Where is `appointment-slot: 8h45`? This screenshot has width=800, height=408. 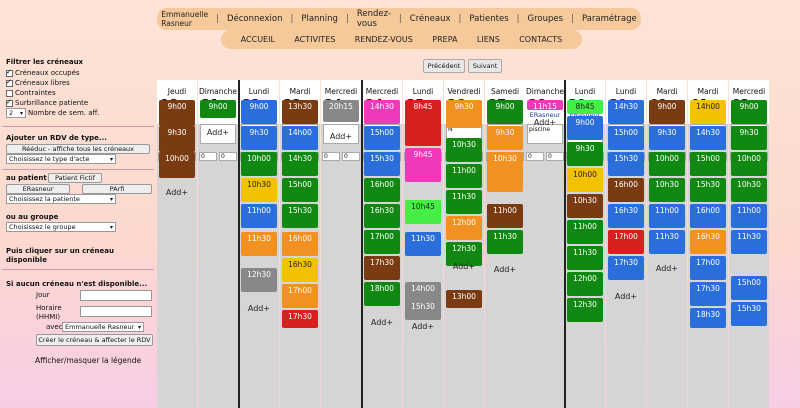
appointment-slot: 8h45 is located at coordinates (423, 123).